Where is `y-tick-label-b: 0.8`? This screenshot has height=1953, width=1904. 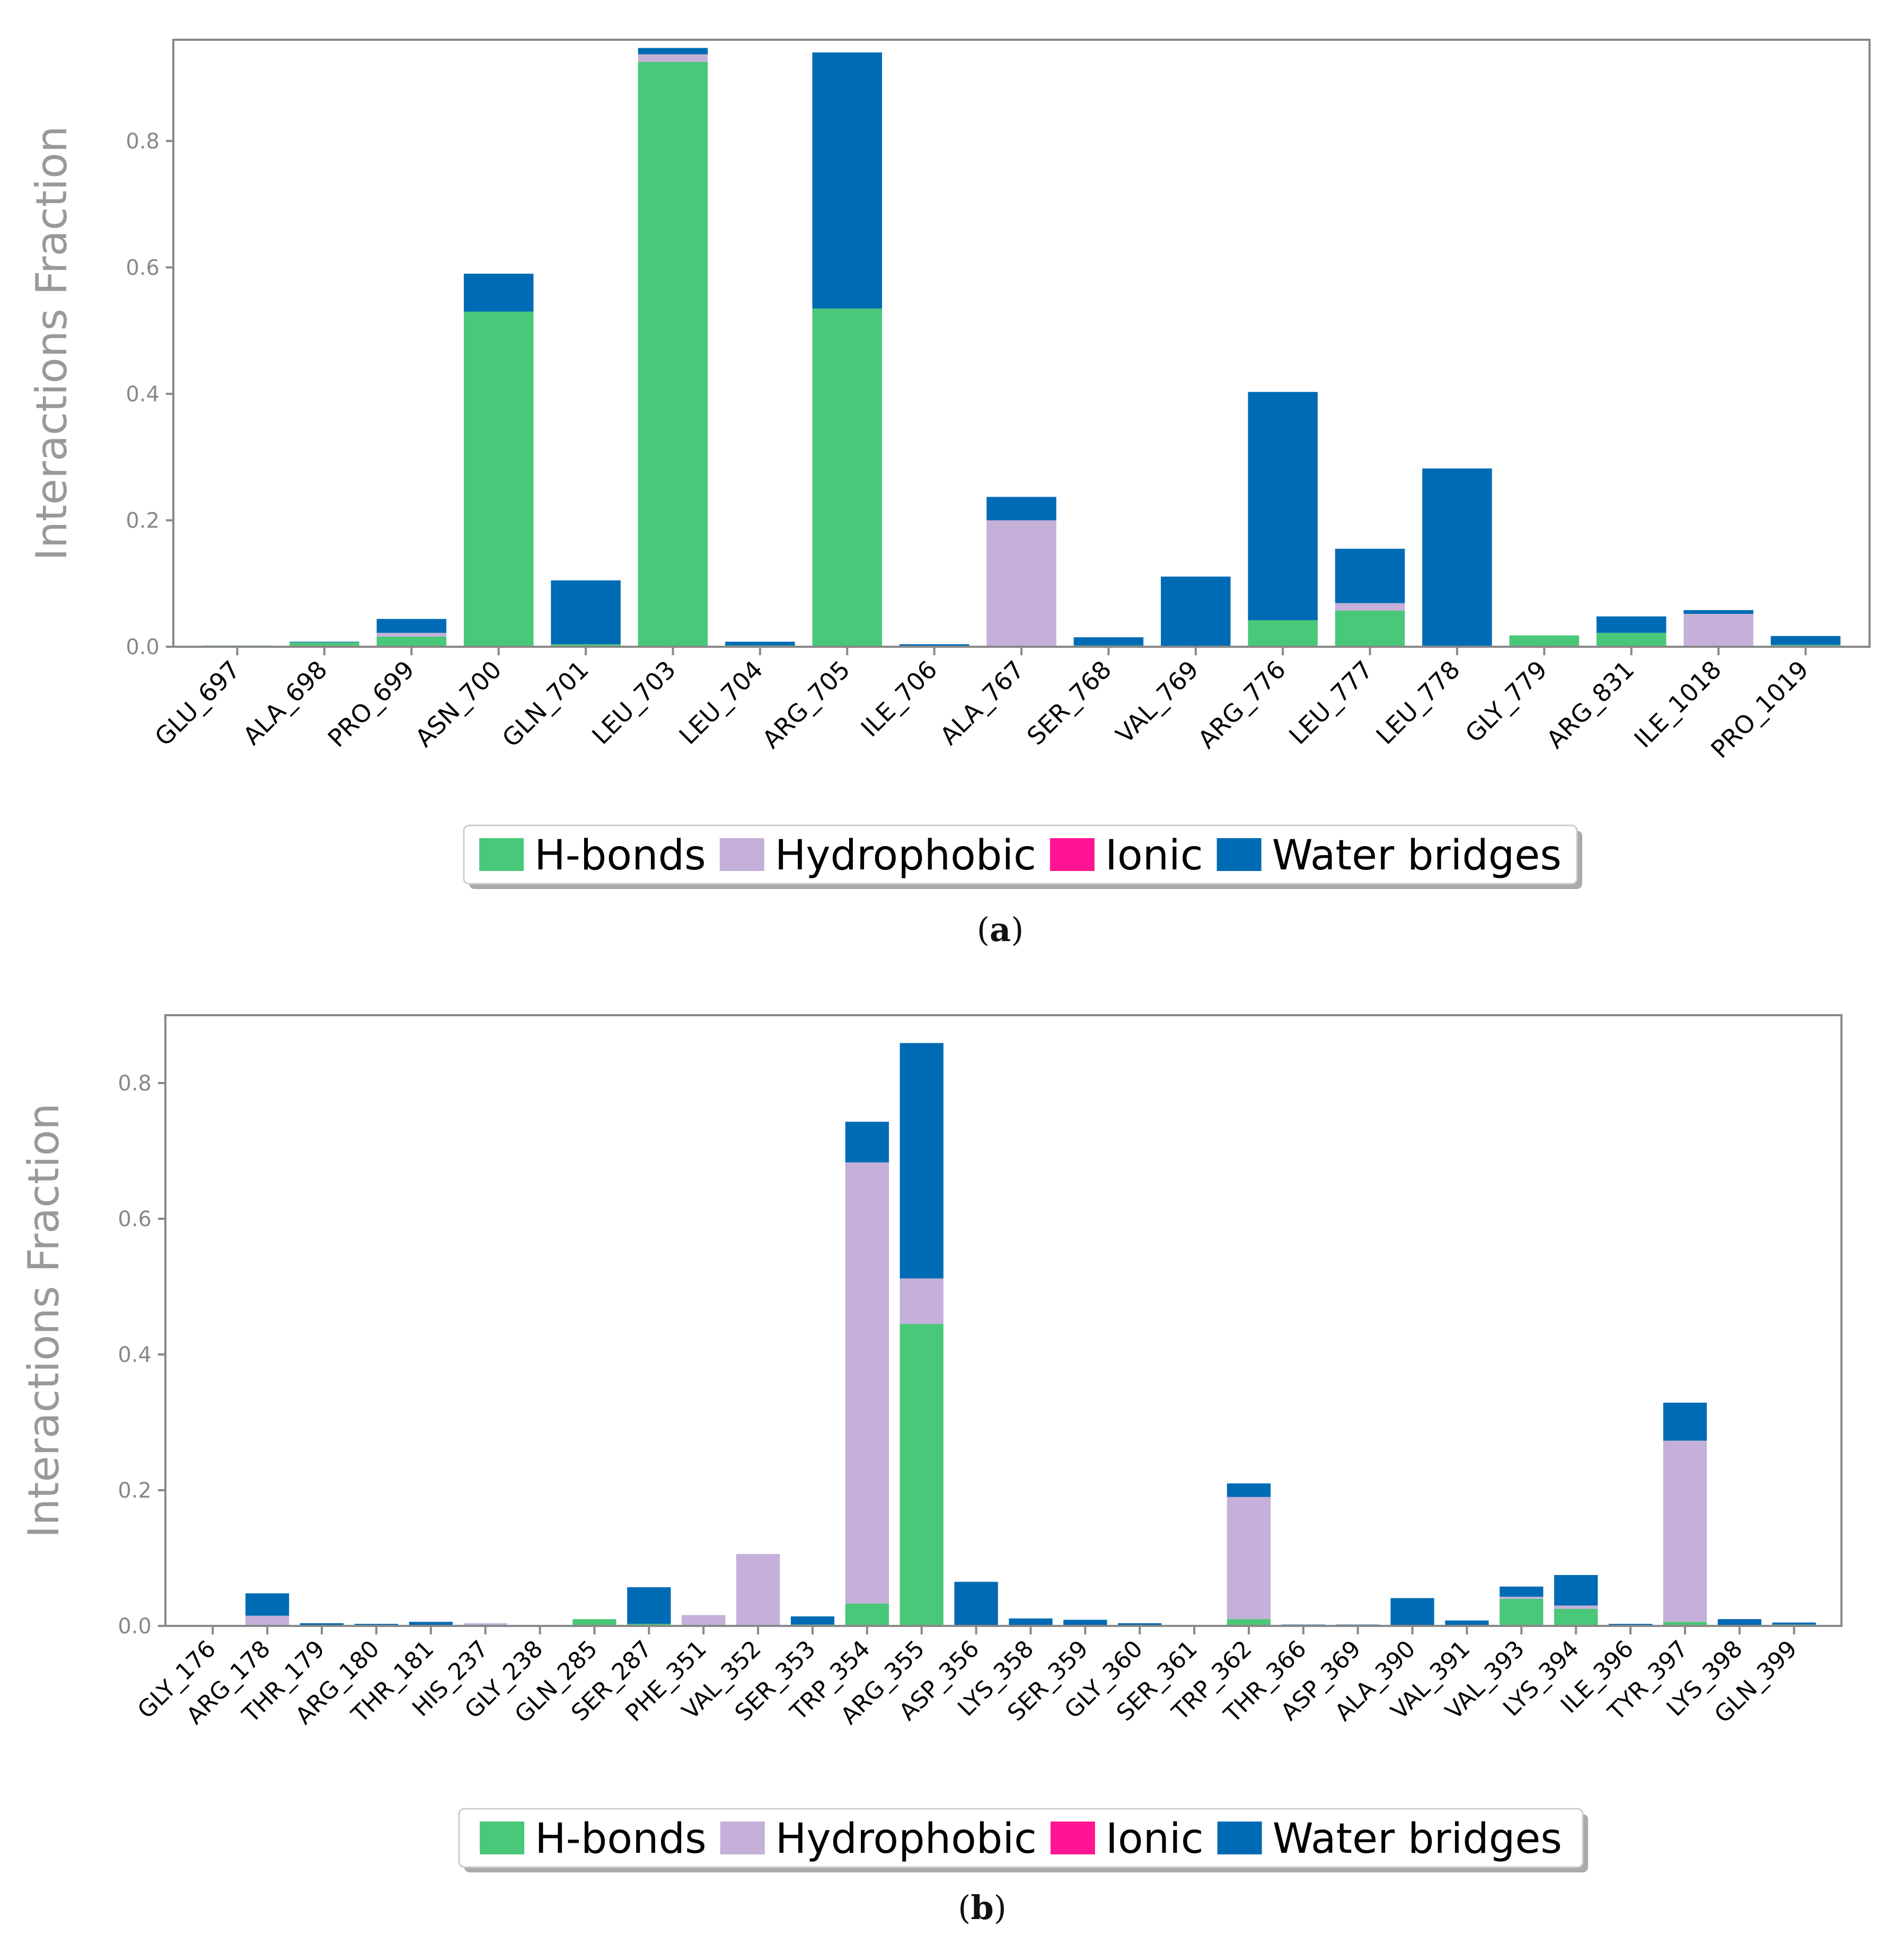
y-tick-label-b: 0.8 is located at coordinates (135, 1083).